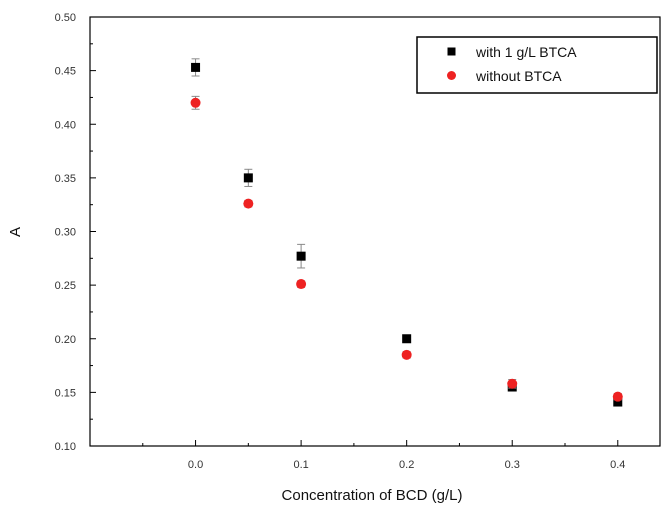  Describe the element at coordinates (65, 18) in the screenshot. I see `y-tick-label: 0.50` at that location.